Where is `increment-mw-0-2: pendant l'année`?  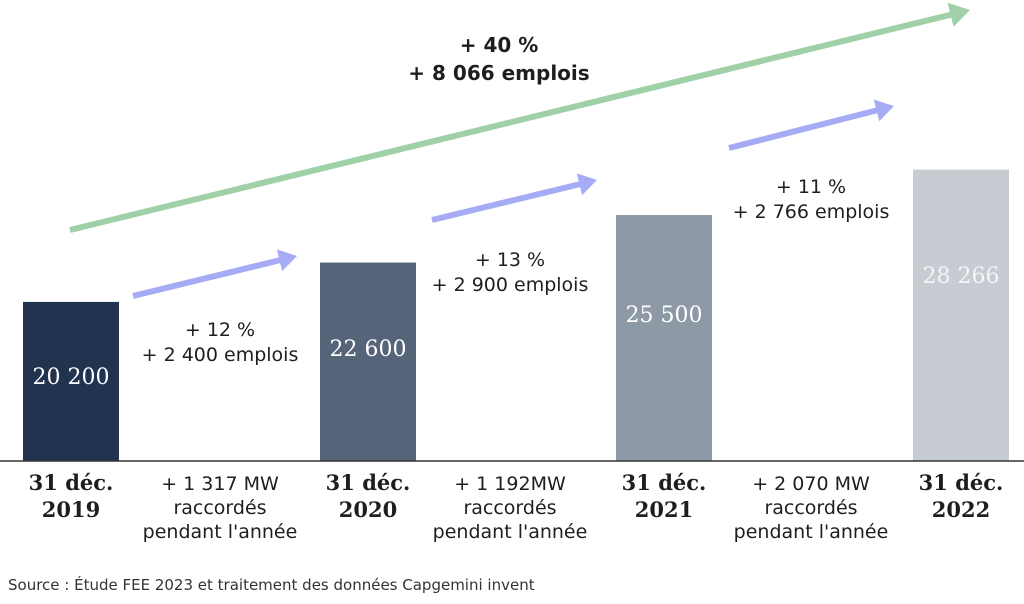 increment-mw-0-2: pendant l'année is located at coordinates (220, 532).